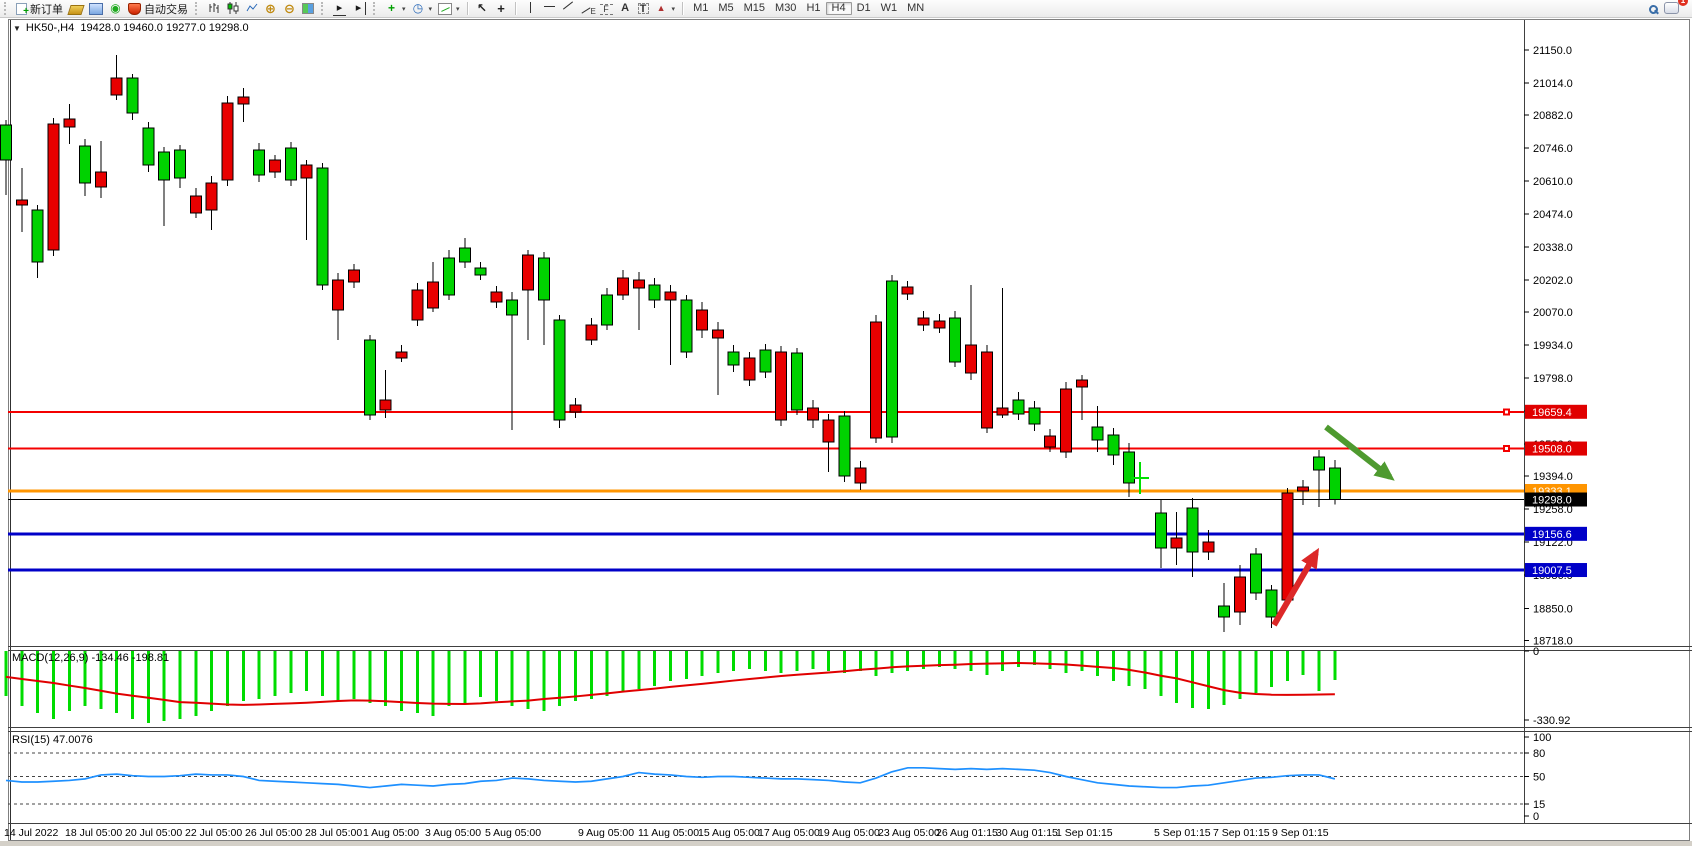 The image size is (1692, 846). Describe the element at coordinates (359, 9) in the screenshot. I see `chart-shift-button: ▸` at that location.